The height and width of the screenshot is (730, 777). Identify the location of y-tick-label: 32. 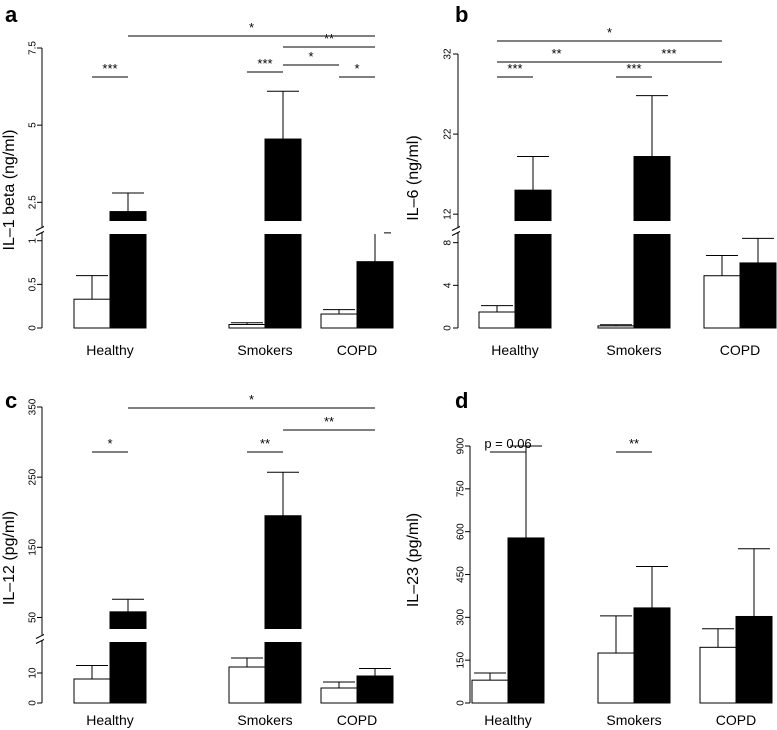
(448, 54).